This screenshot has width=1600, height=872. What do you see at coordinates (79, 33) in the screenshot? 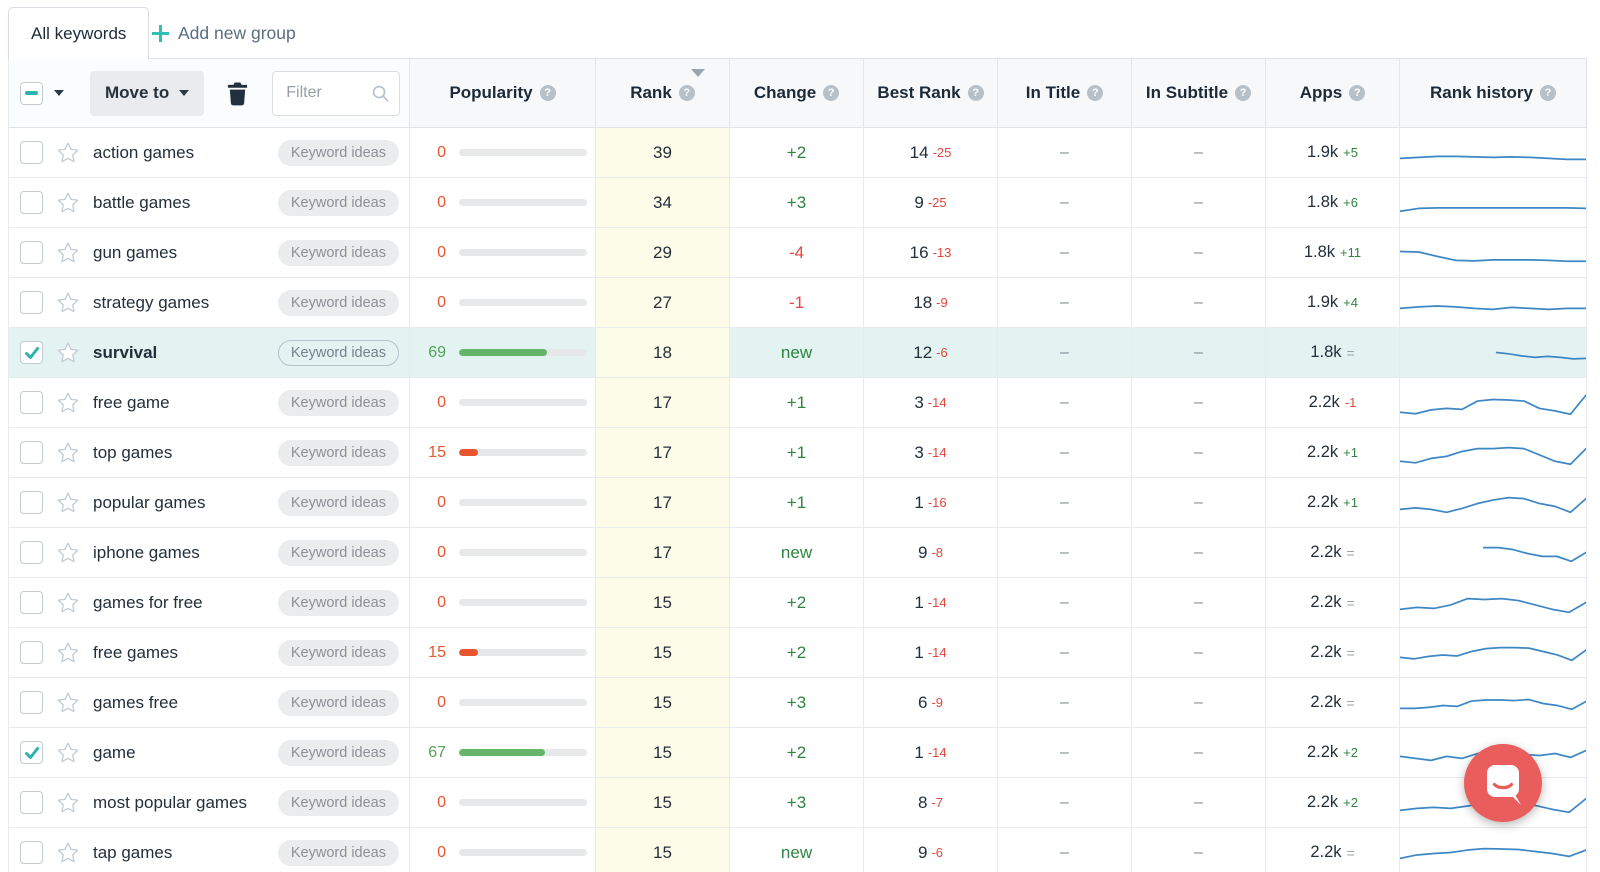
I see `tab-all-keywords: All keywords` at bounding box center [79, 33].